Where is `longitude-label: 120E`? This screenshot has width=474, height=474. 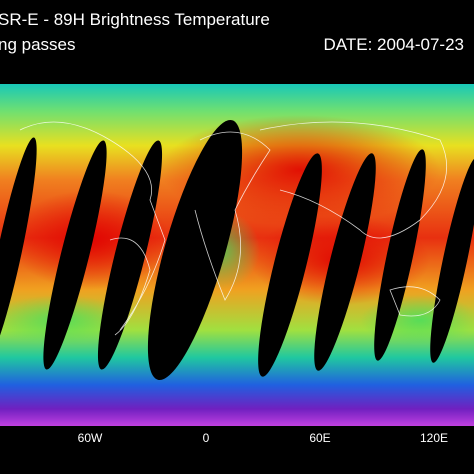 longitude-label: 120E is located at coordinates (434, 438).